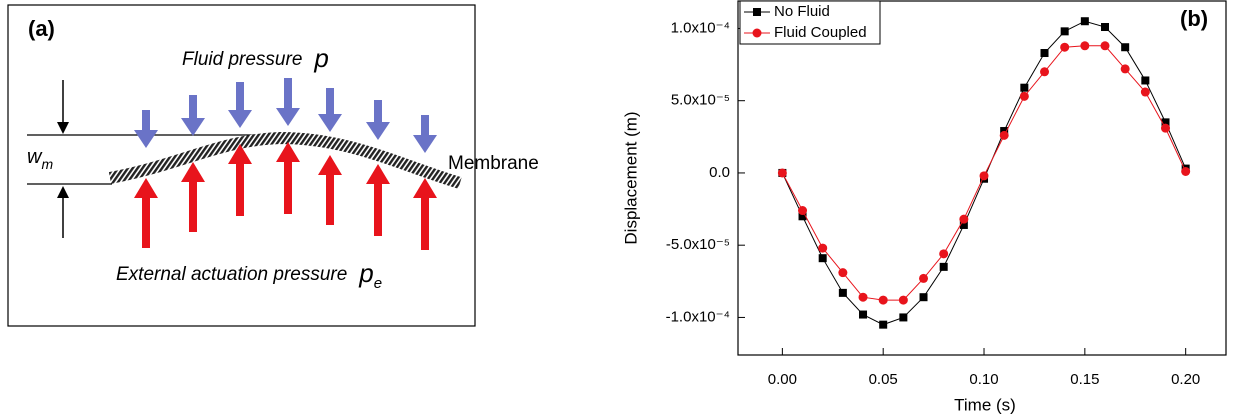  I want to click on legend-frame, so click(810, 22).